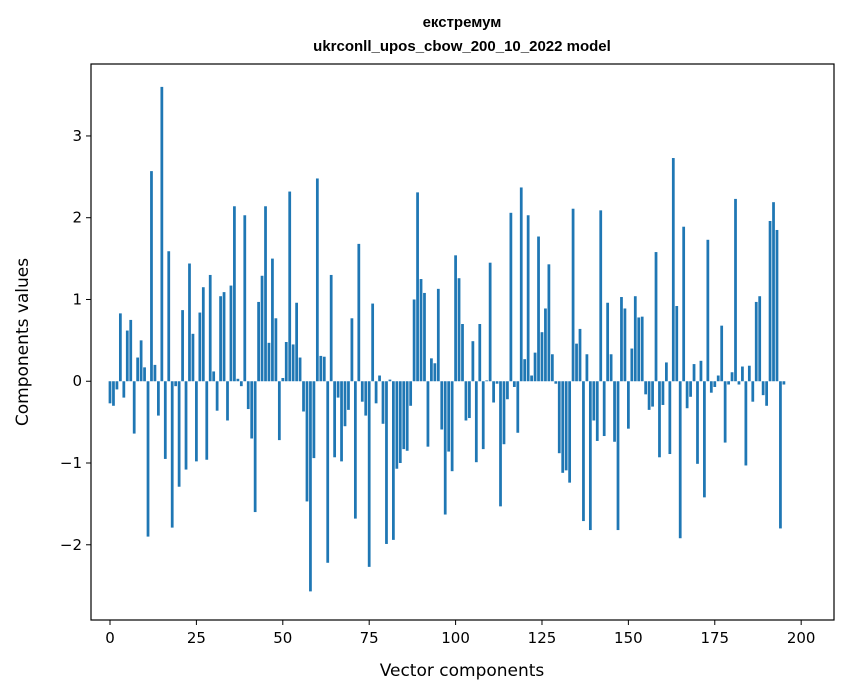  What do you see at coordinates (462, 22) in the screenshot?
I see `chart-title-line1: екстремум` at bounding box center [462, 22].